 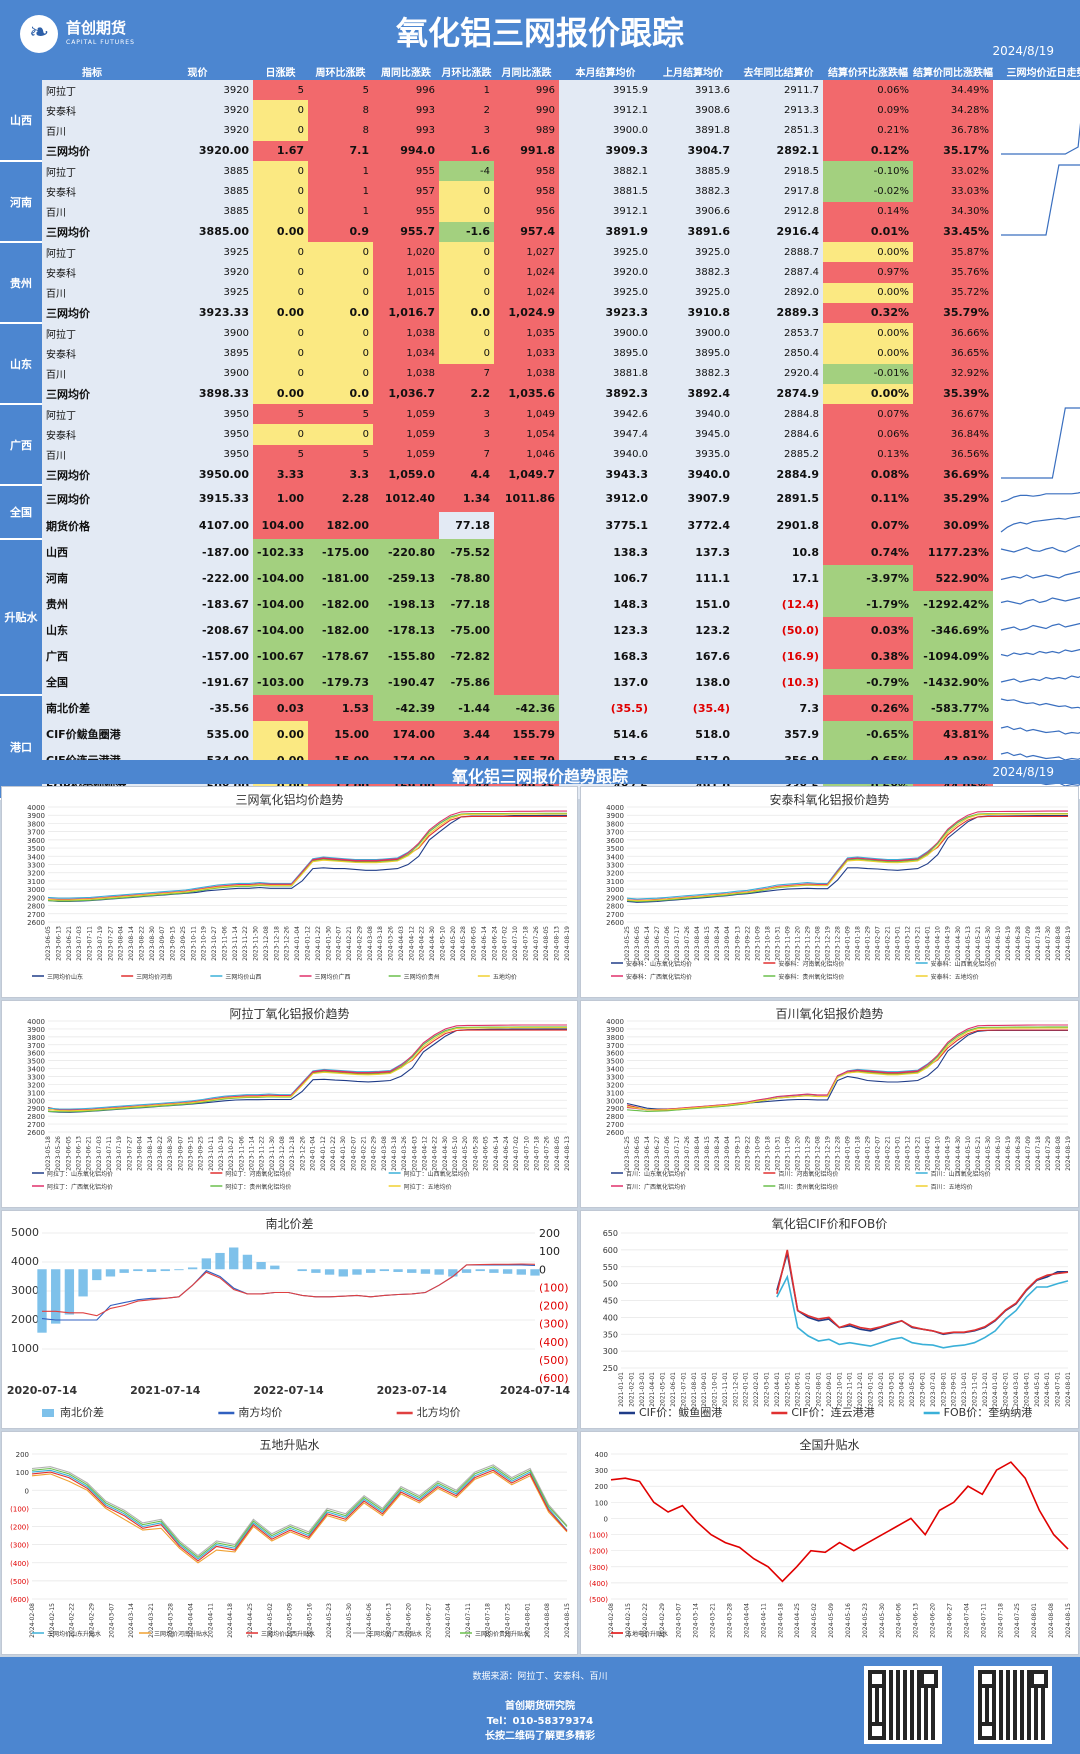 What do you see at coordinates (693, 682) in the screenshot?
I see `data-cell: 138.0` at bounding box center [693, 682].